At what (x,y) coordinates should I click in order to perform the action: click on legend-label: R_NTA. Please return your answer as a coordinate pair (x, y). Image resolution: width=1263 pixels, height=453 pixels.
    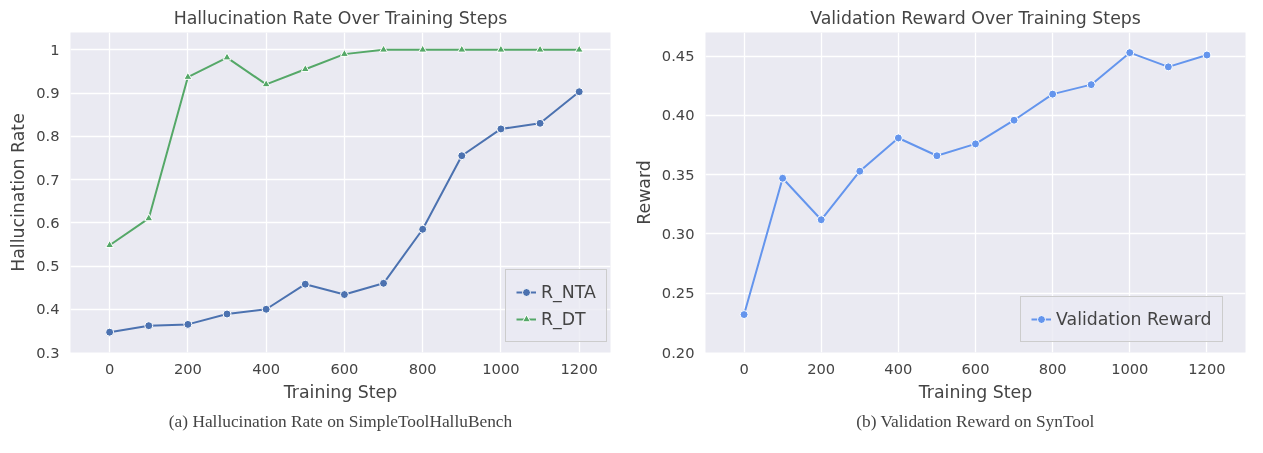
    Looking at the image, I should click on (568, 292).